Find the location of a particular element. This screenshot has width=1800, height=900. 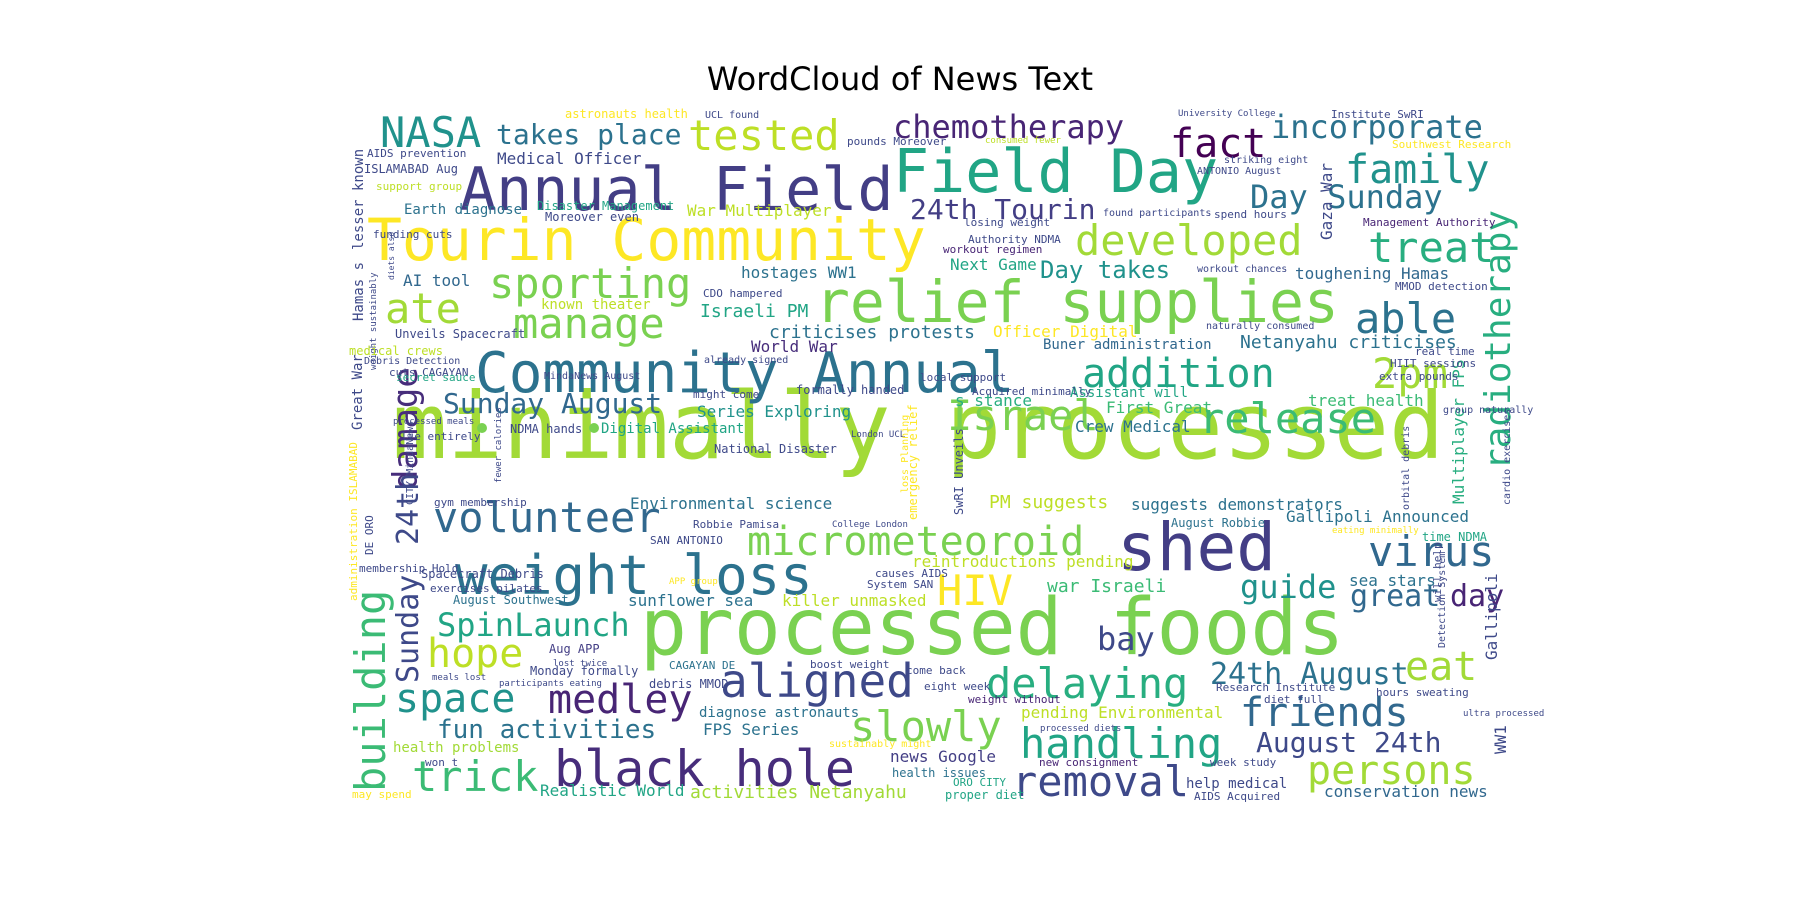

word-real-time: real time is located at coordinates (1445, 351).